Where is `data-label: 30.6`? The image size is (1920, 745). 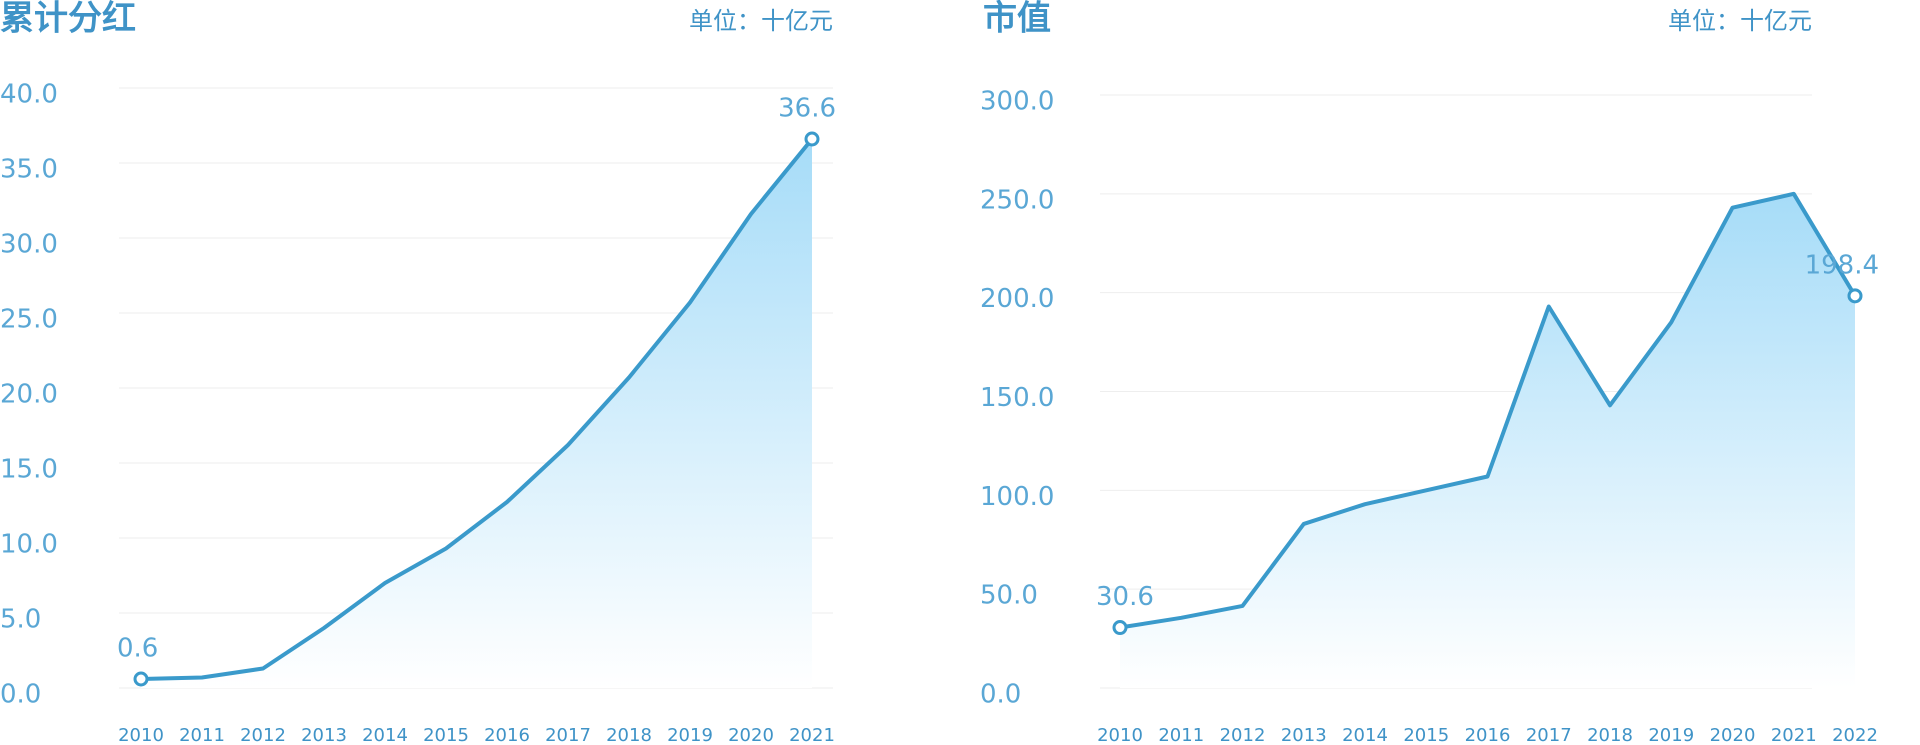 data-label: 30.6 is located at coordinates (1125, 597).